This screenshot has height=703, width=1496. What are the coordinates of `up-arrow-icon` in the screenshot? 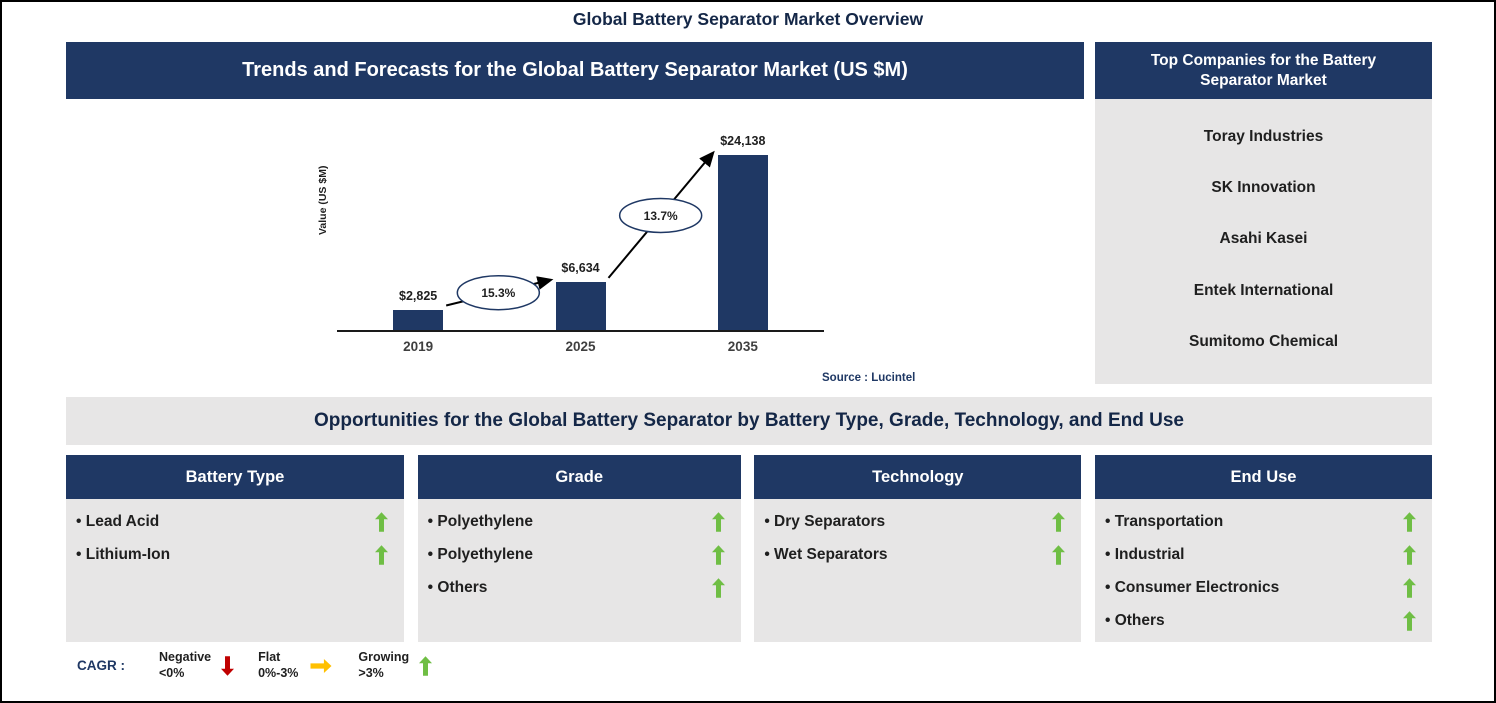 It's located at (426, 665).